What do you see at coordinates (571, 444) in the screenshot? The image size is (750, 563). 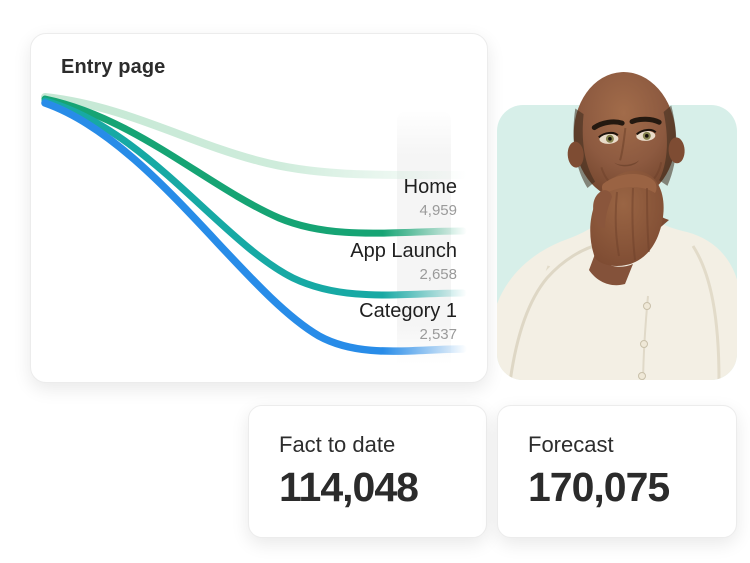 I see `kpi-label: Forecast` at bounding box center [571, 444].